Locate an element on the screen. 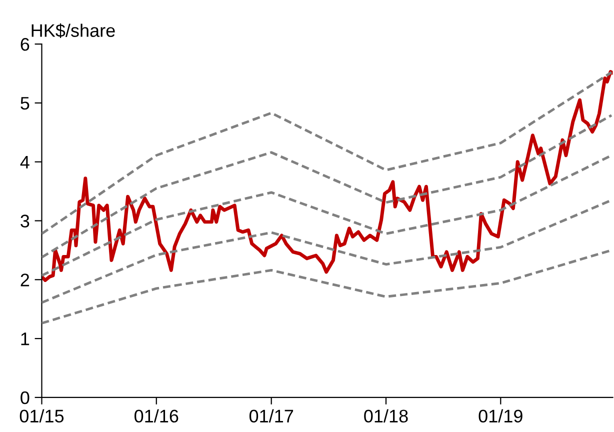 This screenshot has width=614, height=432. y-tick-label: 1 is located at coordinates (25, 339).